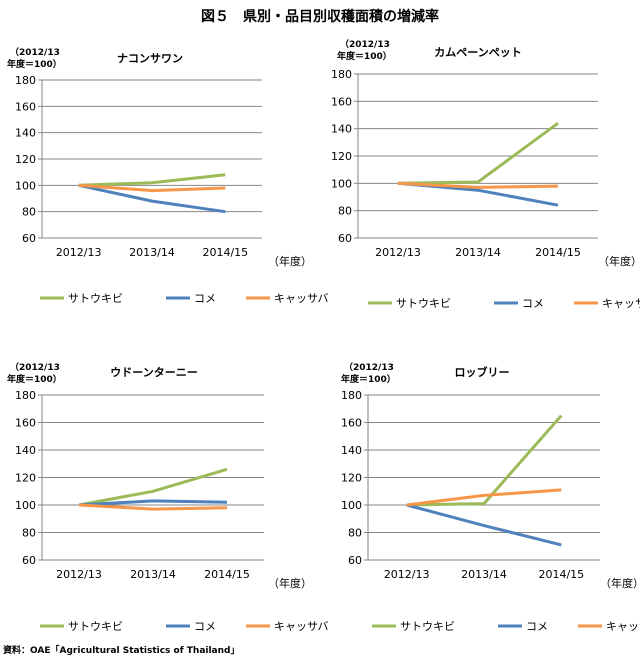 The width and height of the screenshot is (640, 658). I want to click on chart-title: ロッブリー, so click(482, 372).